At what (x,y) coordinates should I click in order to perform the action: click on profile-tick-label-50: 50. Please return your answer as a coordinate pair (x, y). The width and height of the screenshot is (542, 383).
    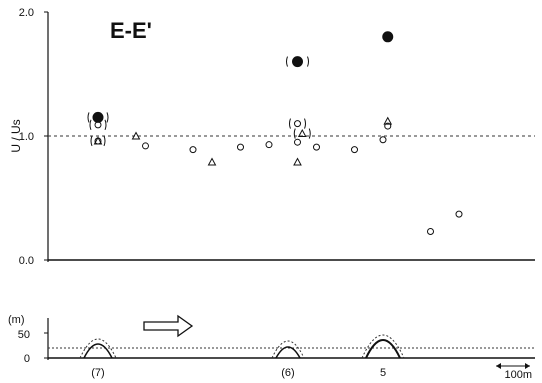
    Looking at the image, I should click on (24, 335).